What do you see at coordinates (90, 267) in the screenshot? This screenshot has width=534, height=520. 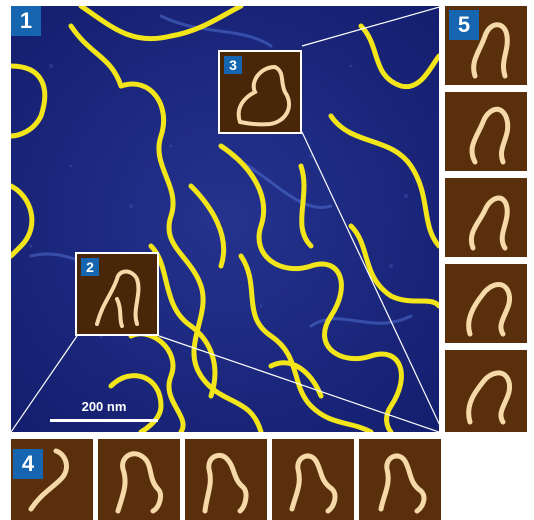 I see `panel-label-inset-2: 2` at bounding box center [90, 267].